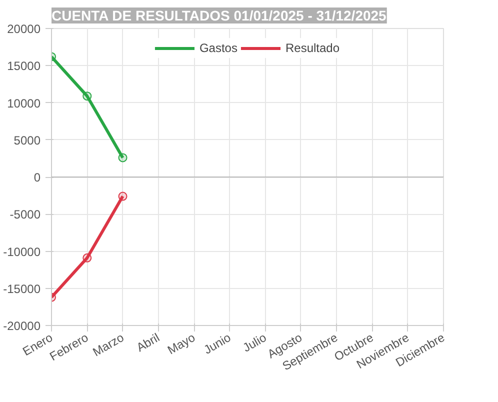  Describe the element at coordinates (25, 215) in the screenshot. I see `y-tick-label: -5000` at that location.